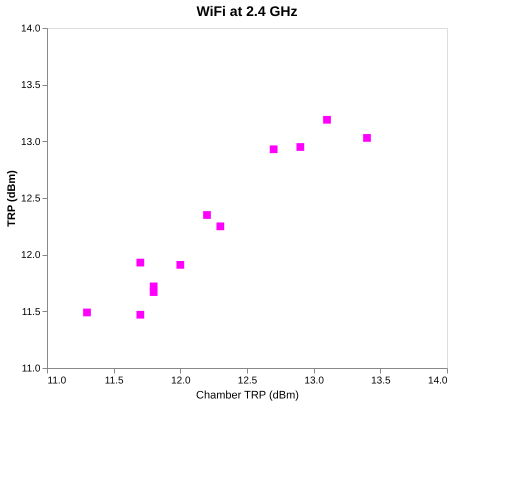 The height and width of the screenshot is (478, 520). What do you see at coordinates (31, 29) in the screenshot?
I see `y-tick-label: 14.0` at bounding box center [31, 29].